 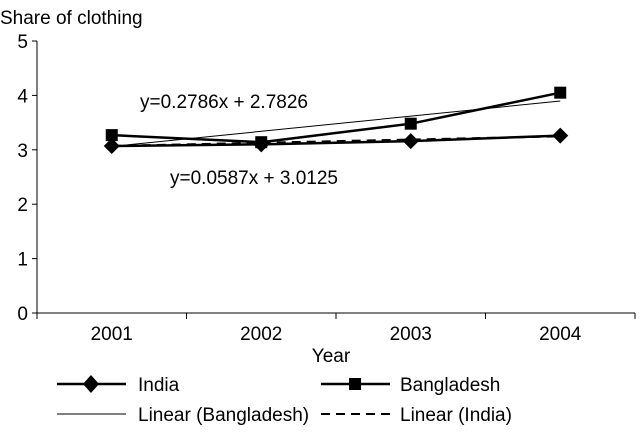 I want to click on y-tick-label: 1, so click(x=22, y=260).